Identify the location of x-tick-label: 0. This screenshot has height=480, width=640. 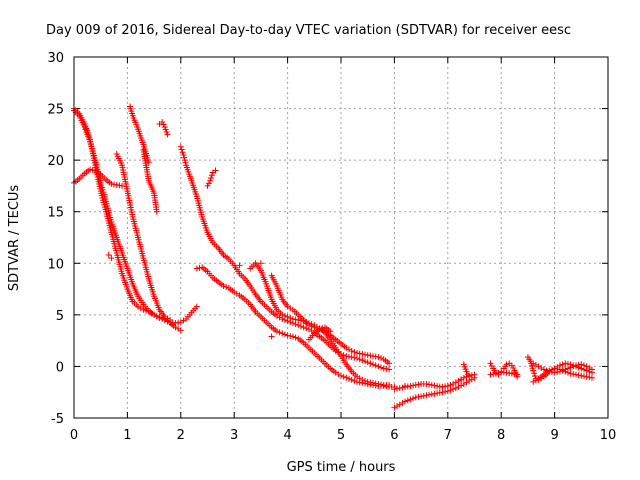
(74, 435).